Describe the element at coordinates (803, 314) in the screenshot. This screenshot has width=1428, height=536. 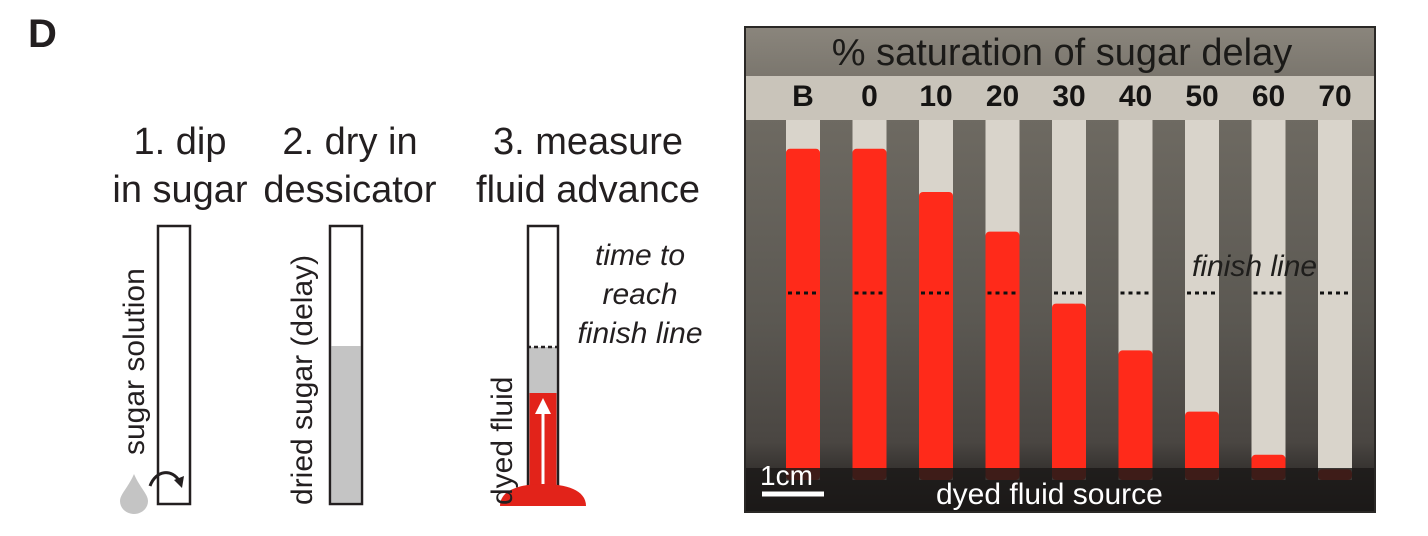
I see `fluid-column-B` at that location.